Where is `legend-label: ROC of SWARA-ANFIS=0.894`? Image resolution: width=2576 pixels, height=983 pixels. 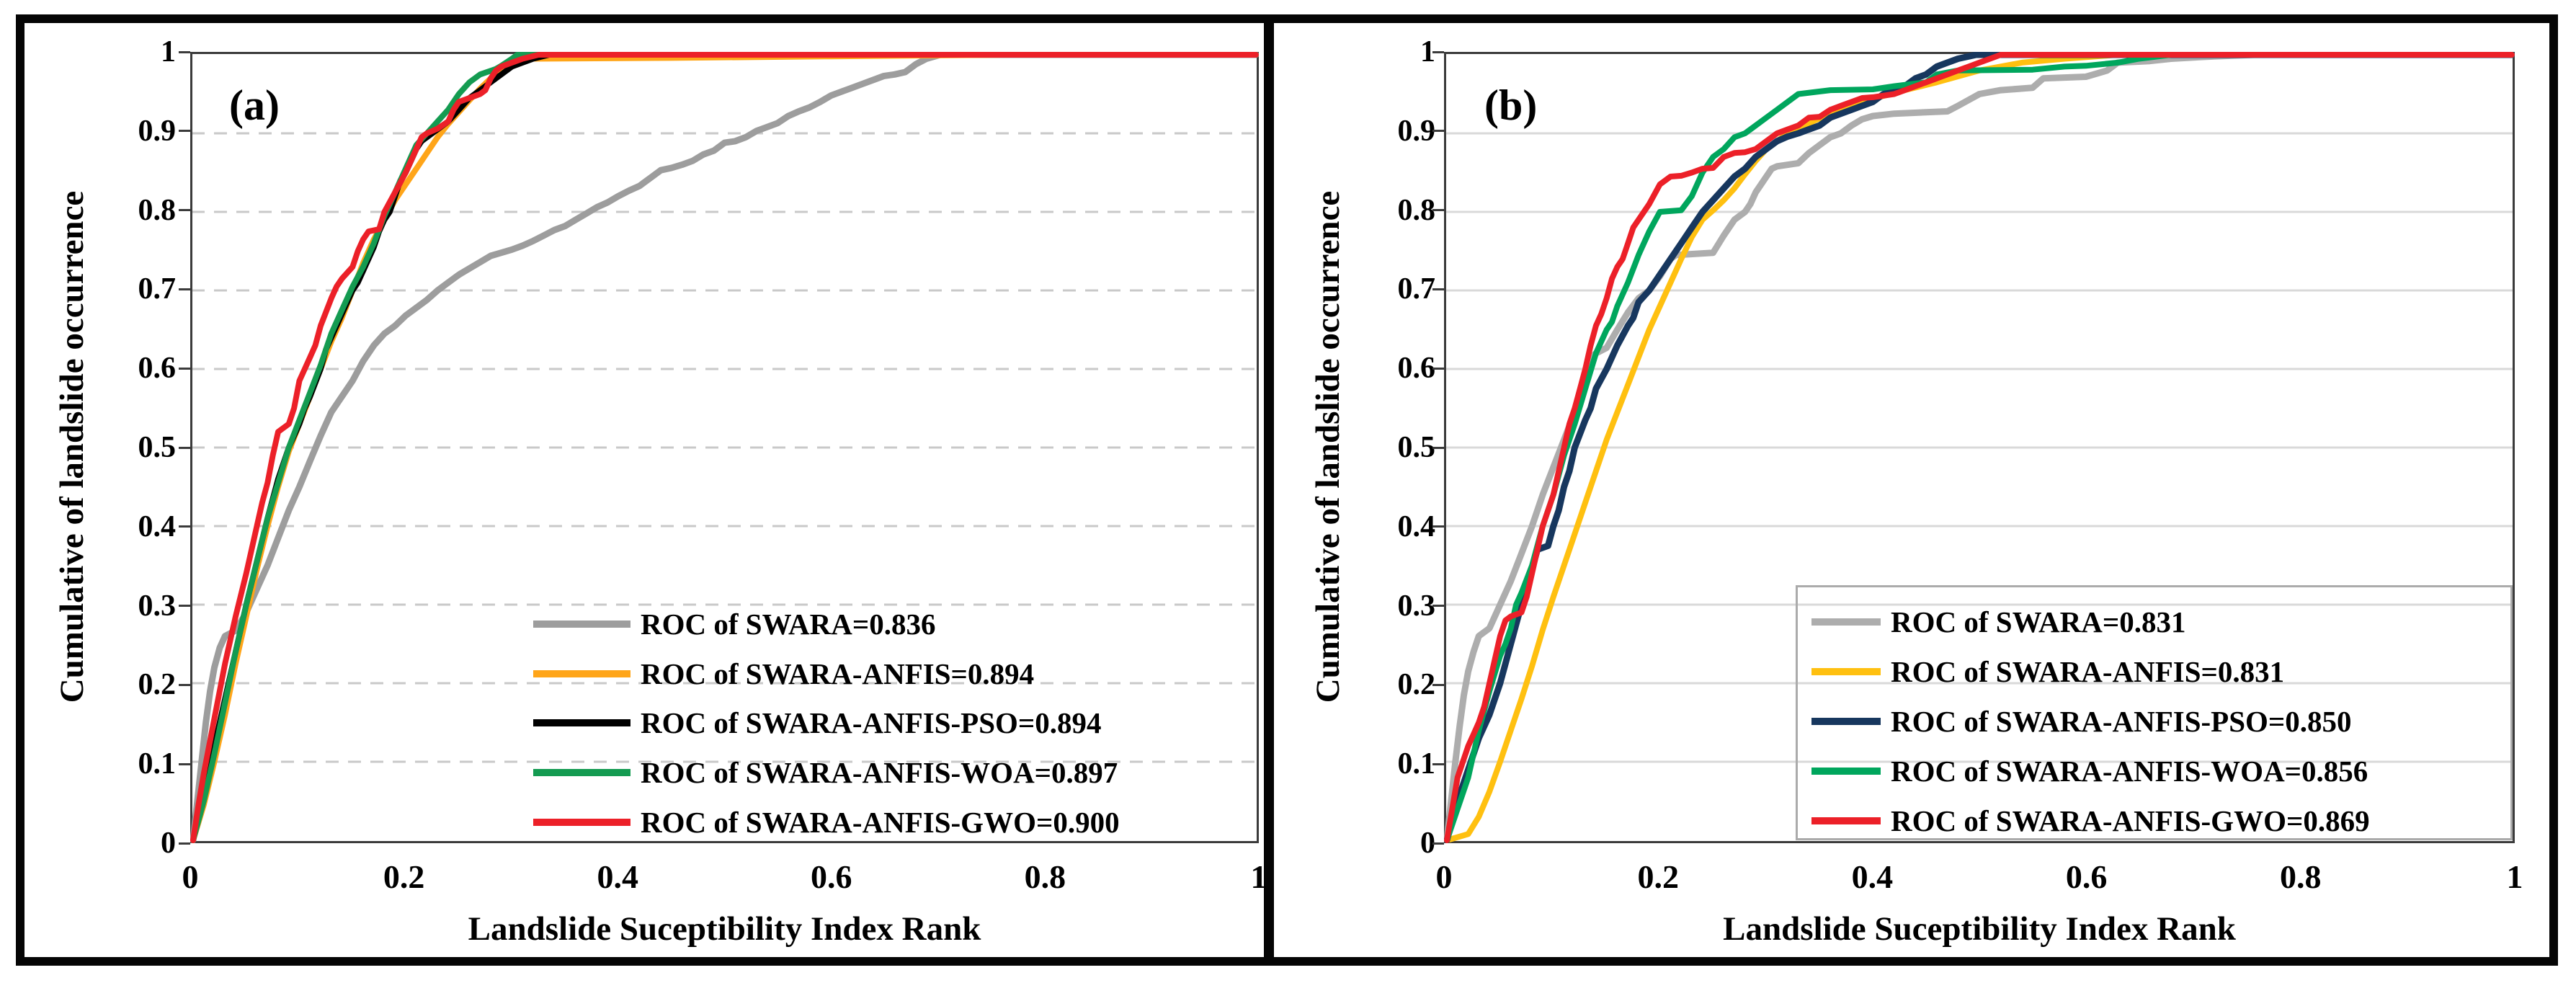
legend-label: ROC of SWARA-ANFIS=0.894 is located at coordinates (838, 673).